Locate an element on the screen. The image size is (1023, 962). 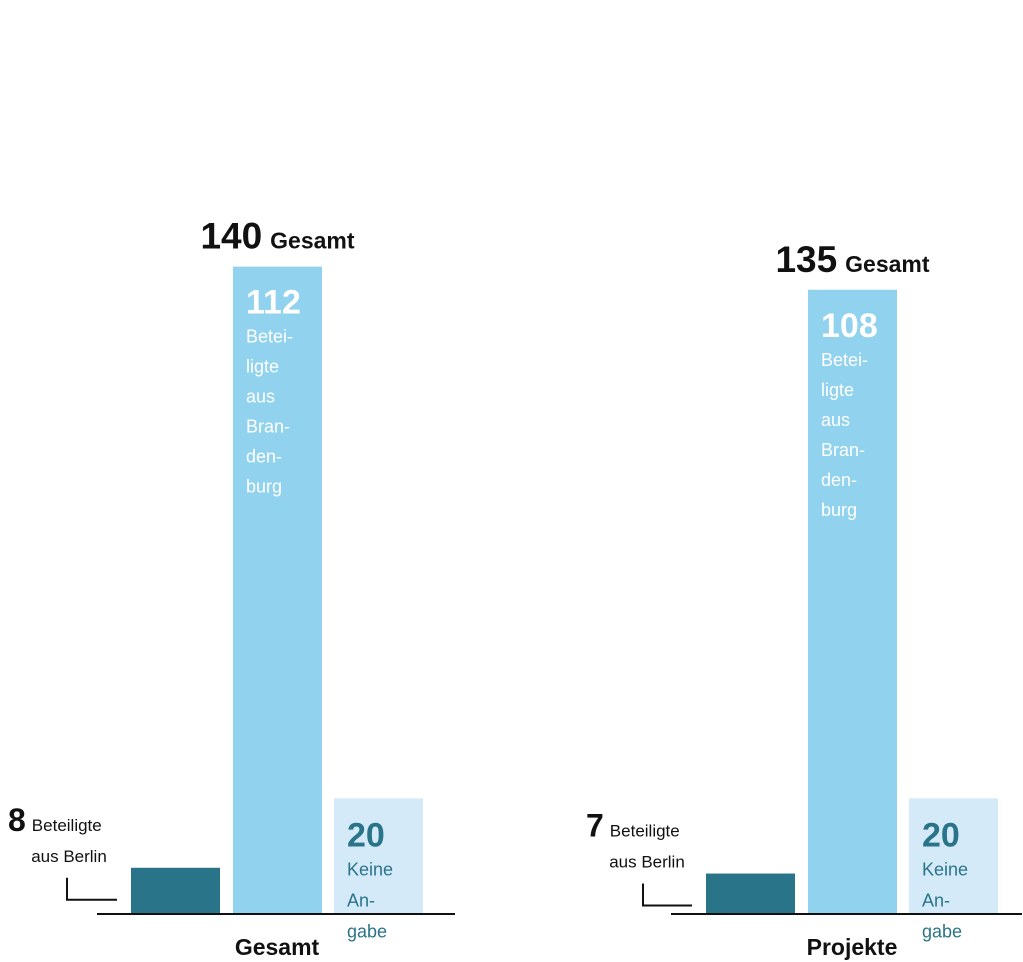
bar-2-label-line-6-chart-2: burg is located at coordinates (839, 510).